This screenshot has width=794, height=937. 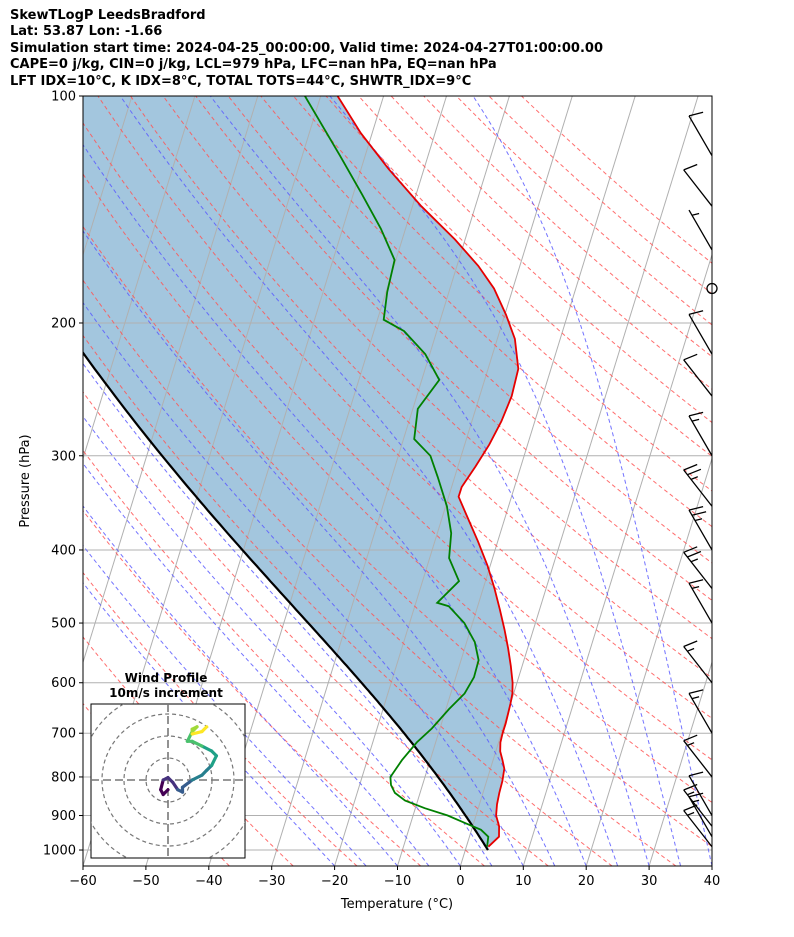 I want to click on y-tick-label: 800, so click(x=63, y=777).